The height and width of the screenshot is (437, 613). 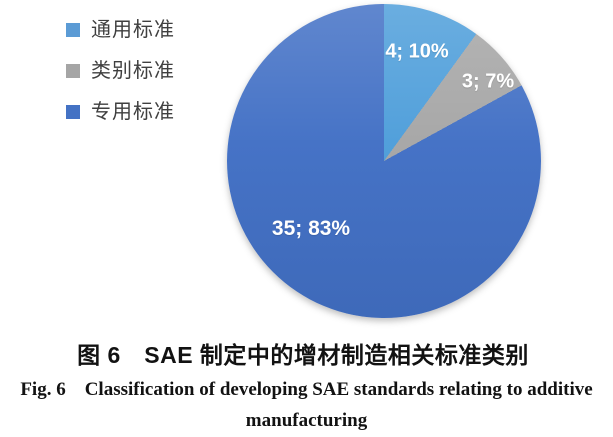 I want to click on legend-swatch-light-blue, so click(x=73, y=30).